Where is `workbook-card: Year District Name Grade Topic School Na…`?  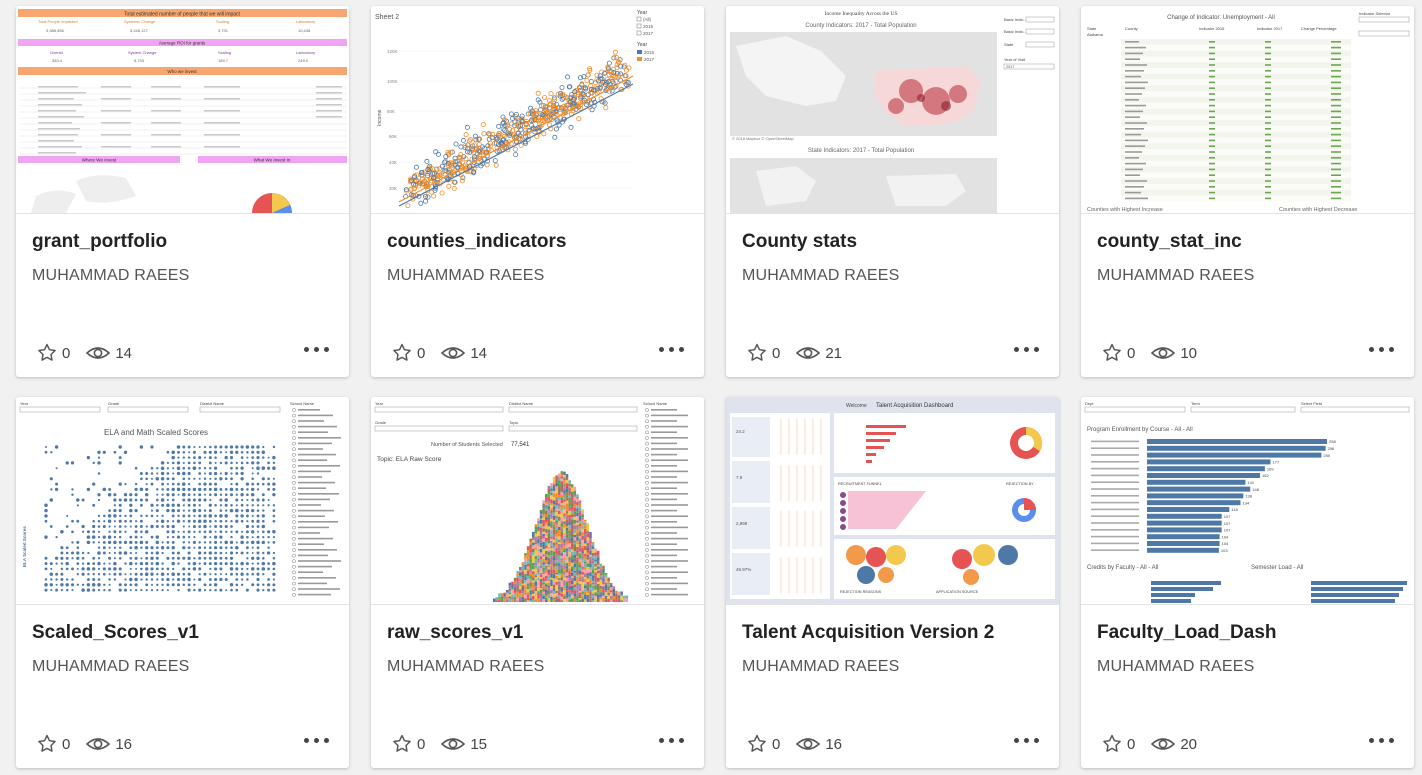
workbook-card: Year District Name Grade Topic School Na… is located at coordinates (537, 582).